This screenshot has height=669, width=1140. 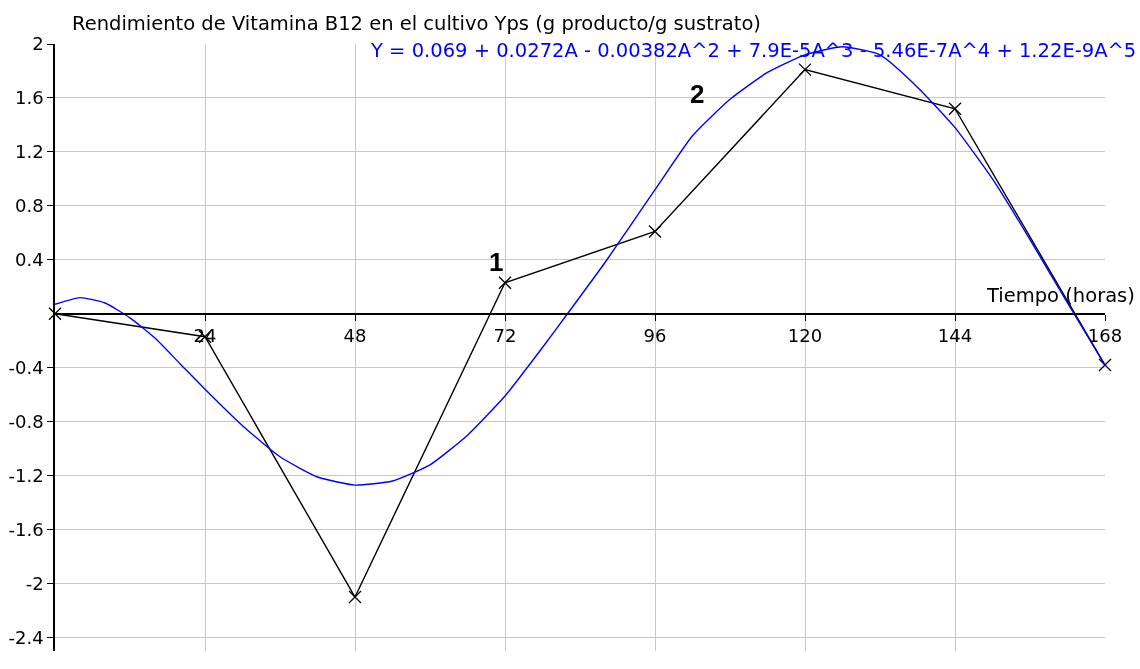 I want to click on y-tick-label: -2.4, so click(x=26, y=637).